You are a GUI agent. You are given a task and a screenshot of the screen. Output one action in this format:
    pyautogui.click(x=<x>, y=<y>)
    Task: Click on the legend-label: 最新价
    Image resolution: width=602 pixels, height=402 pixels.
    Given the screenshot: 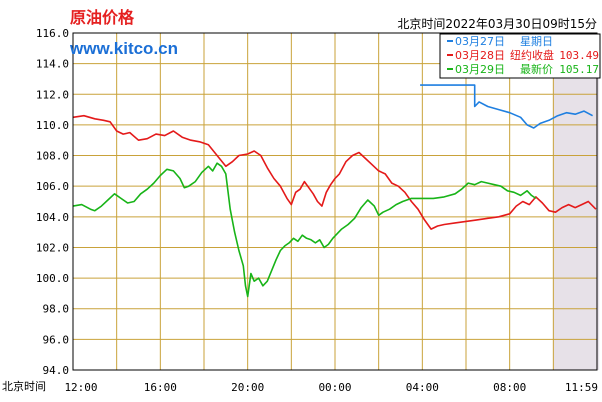 What is the action you would take?
    pyautogui.click(x=536, y=69)
    